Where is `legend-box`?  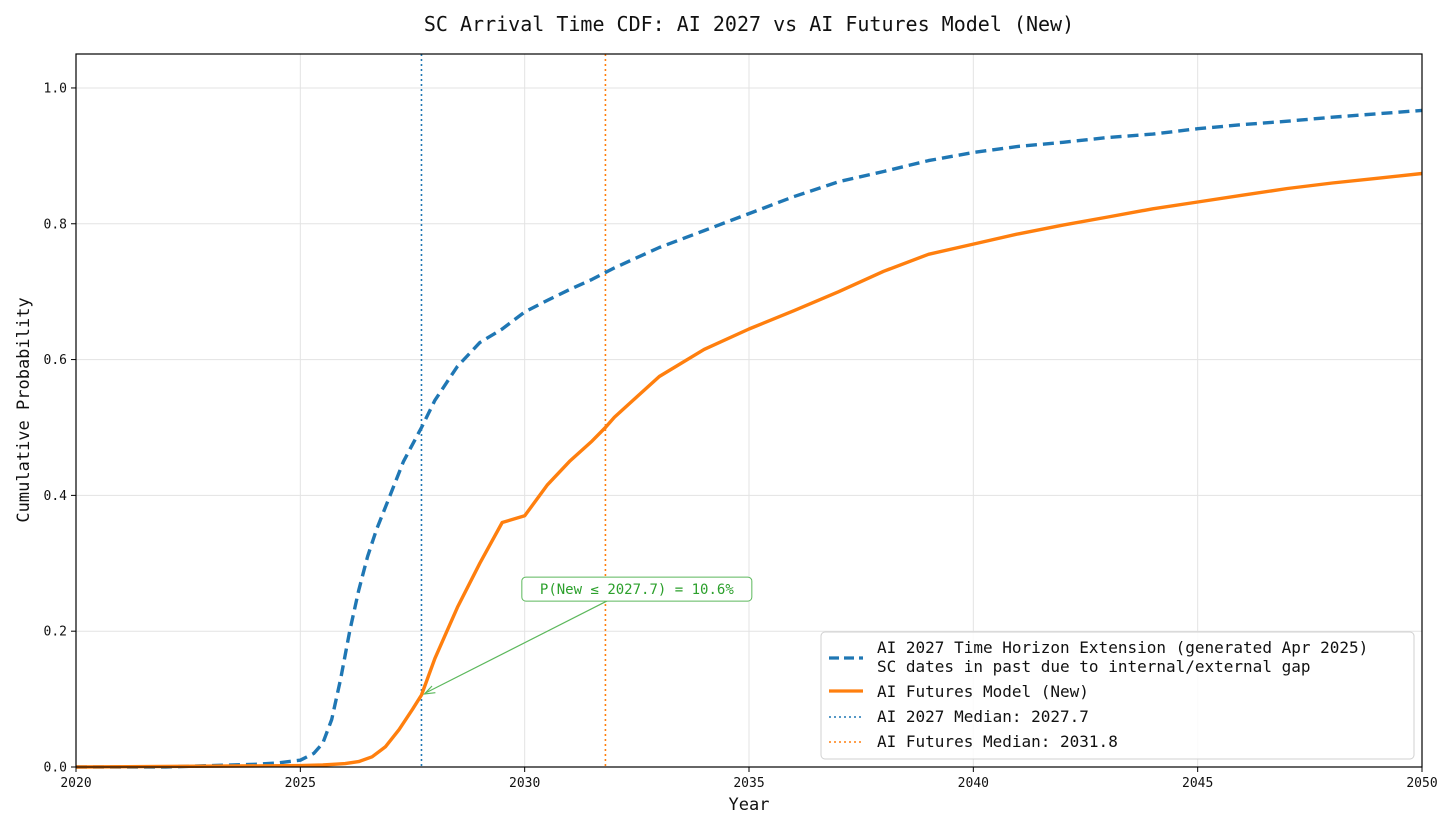
legend-box is located at coordinates (1117, 695).